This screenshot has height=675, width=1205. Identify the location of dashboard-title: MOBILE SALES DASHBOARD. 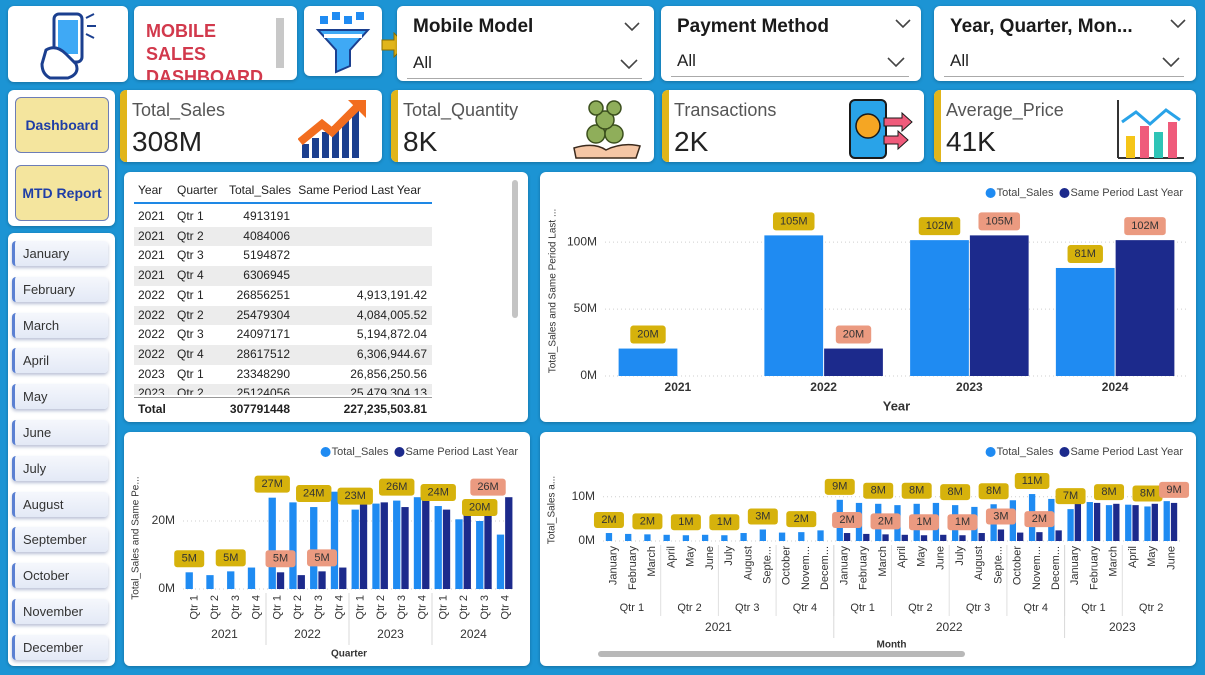
(204, 50).